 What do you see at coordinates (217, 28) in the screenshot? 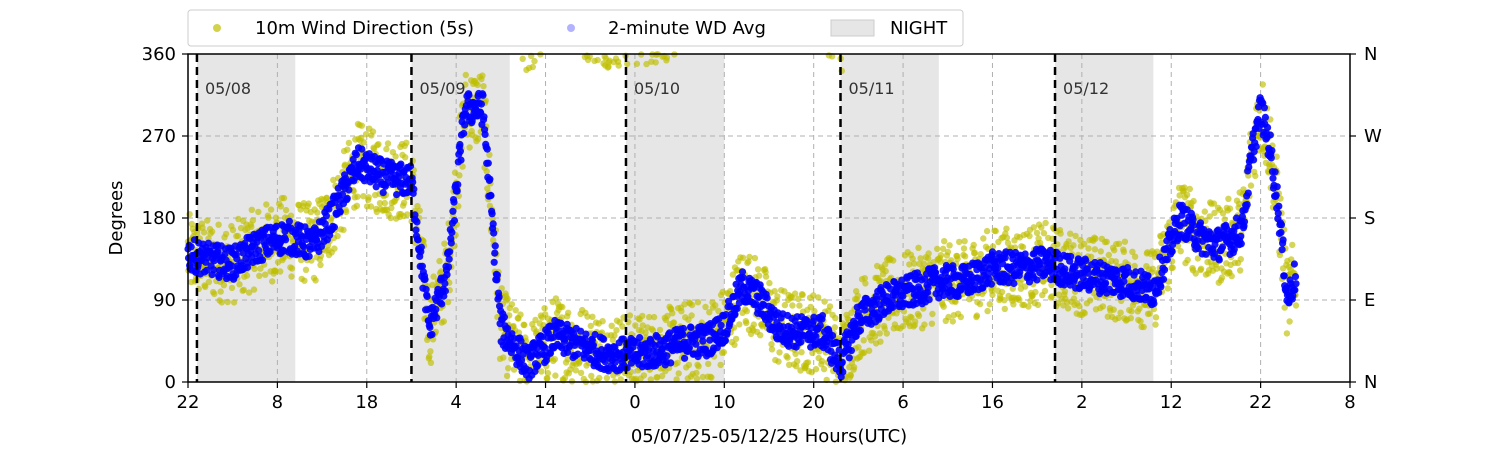
I see `legend-marker-wind-direction` at bounding box center [217, 28].